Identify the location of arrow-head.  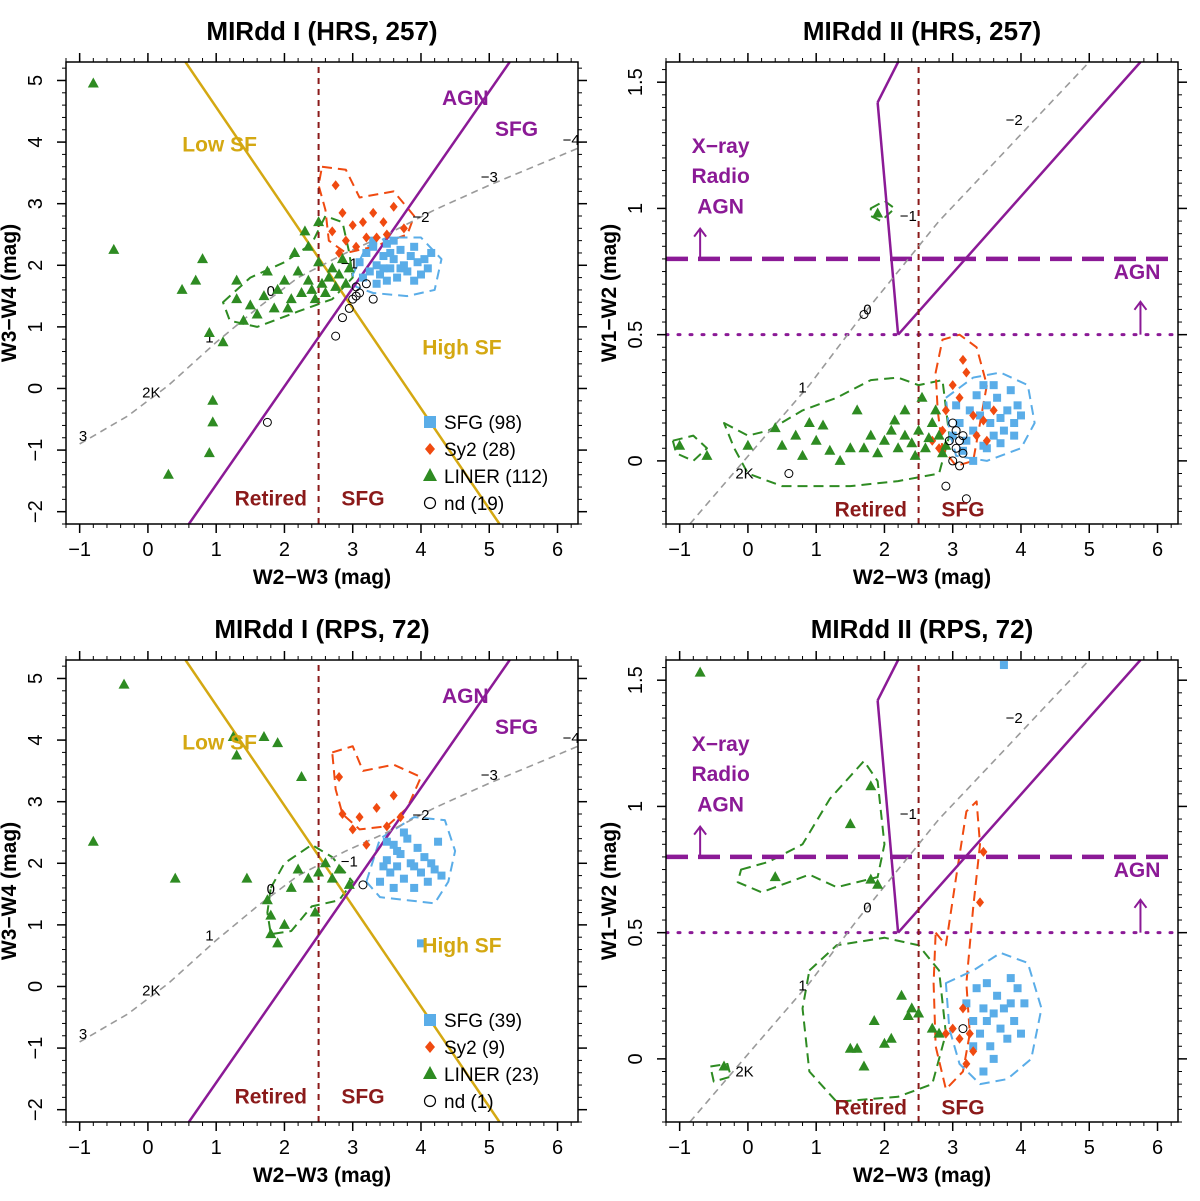
(1140, 903).